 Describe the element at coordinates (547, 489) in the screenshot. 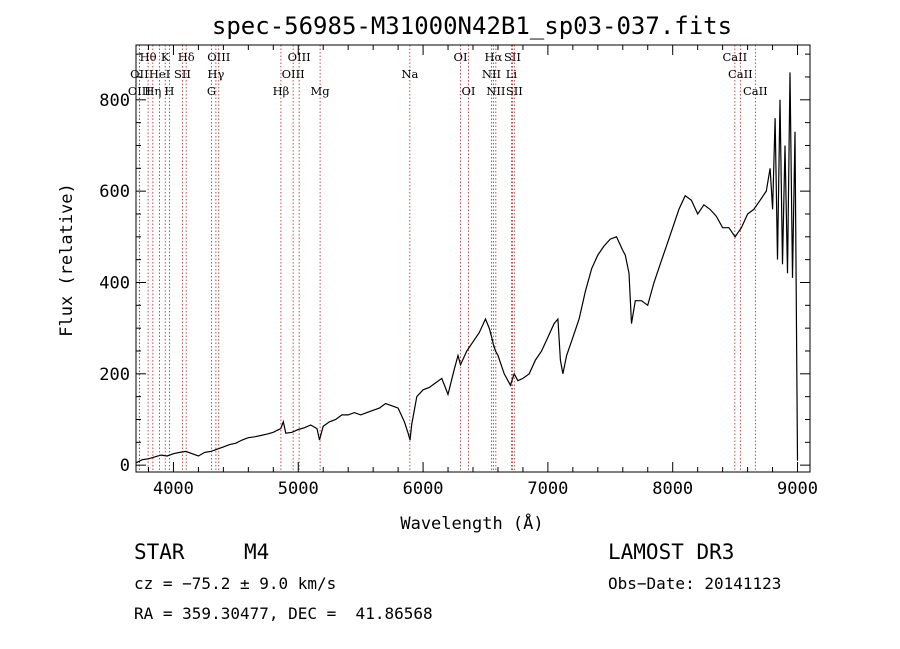

I see `x-tick-label: 7000` at that location.